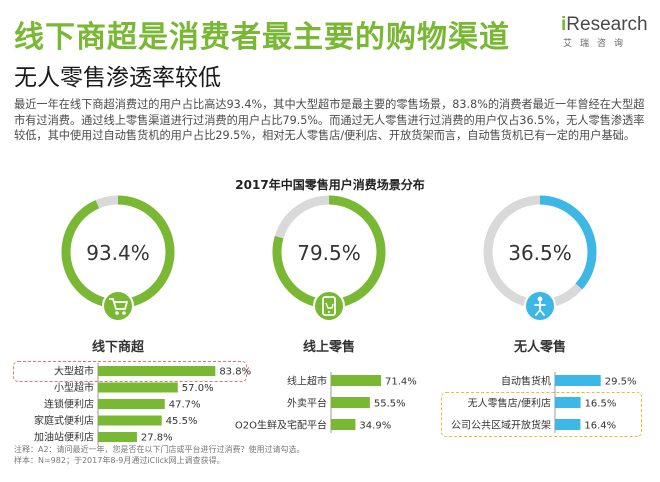 The image size is (660, 482). I want to click on bar-value-label: 55.5%, so click(390, 404).